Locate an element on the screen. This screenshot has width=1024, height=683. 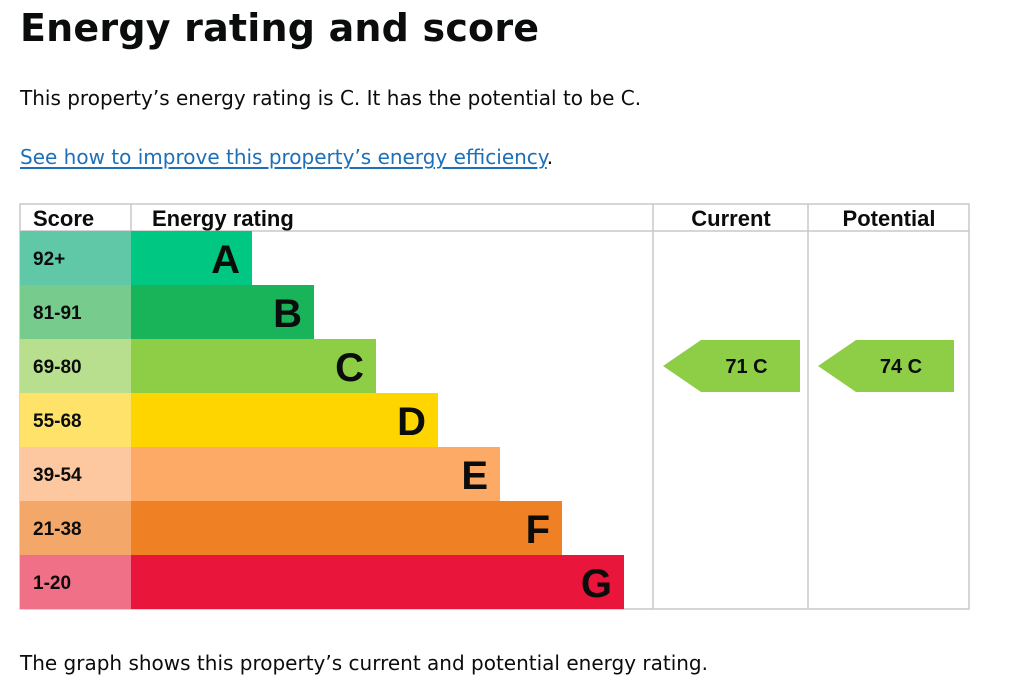
band-a: 92+ A is located at coordinates (136, 258).